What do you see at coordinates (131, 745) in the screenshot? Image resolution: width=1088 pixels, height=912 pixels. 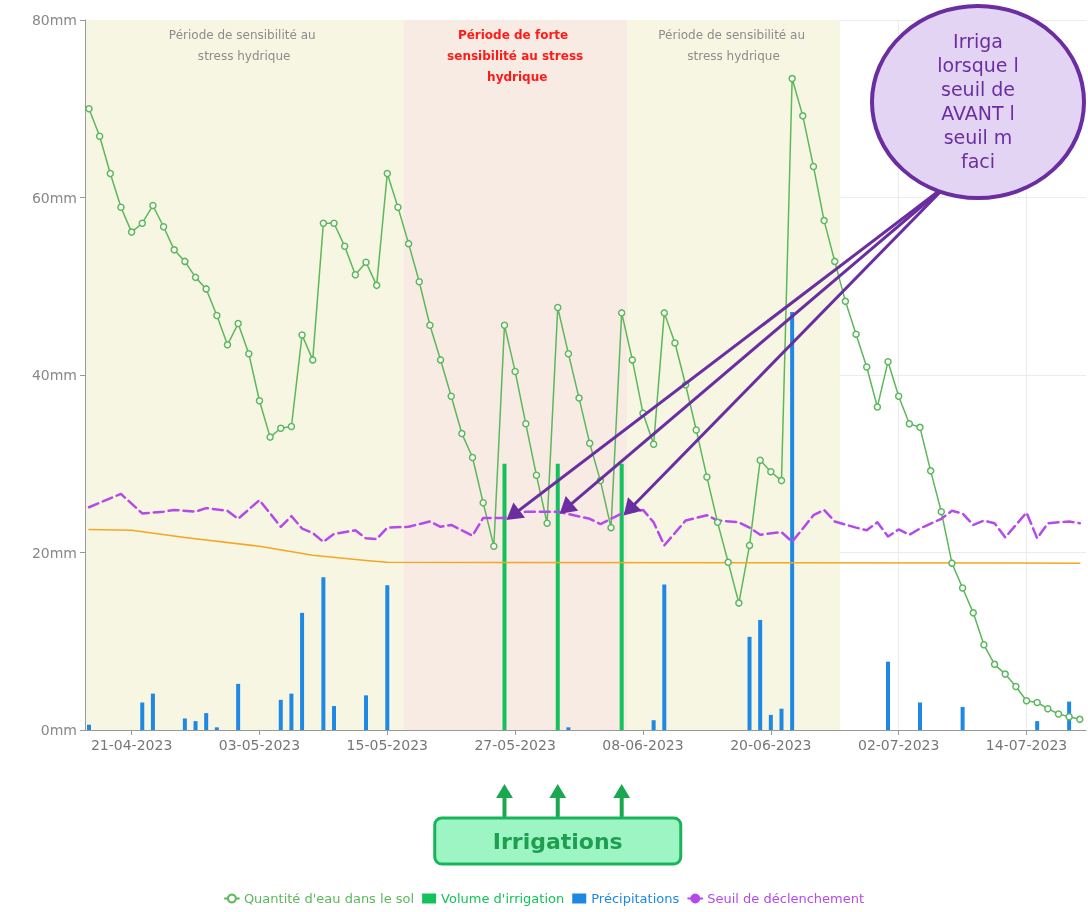 I see `x-tick-label: 21-04-2023` at bounding box center [131, 745].